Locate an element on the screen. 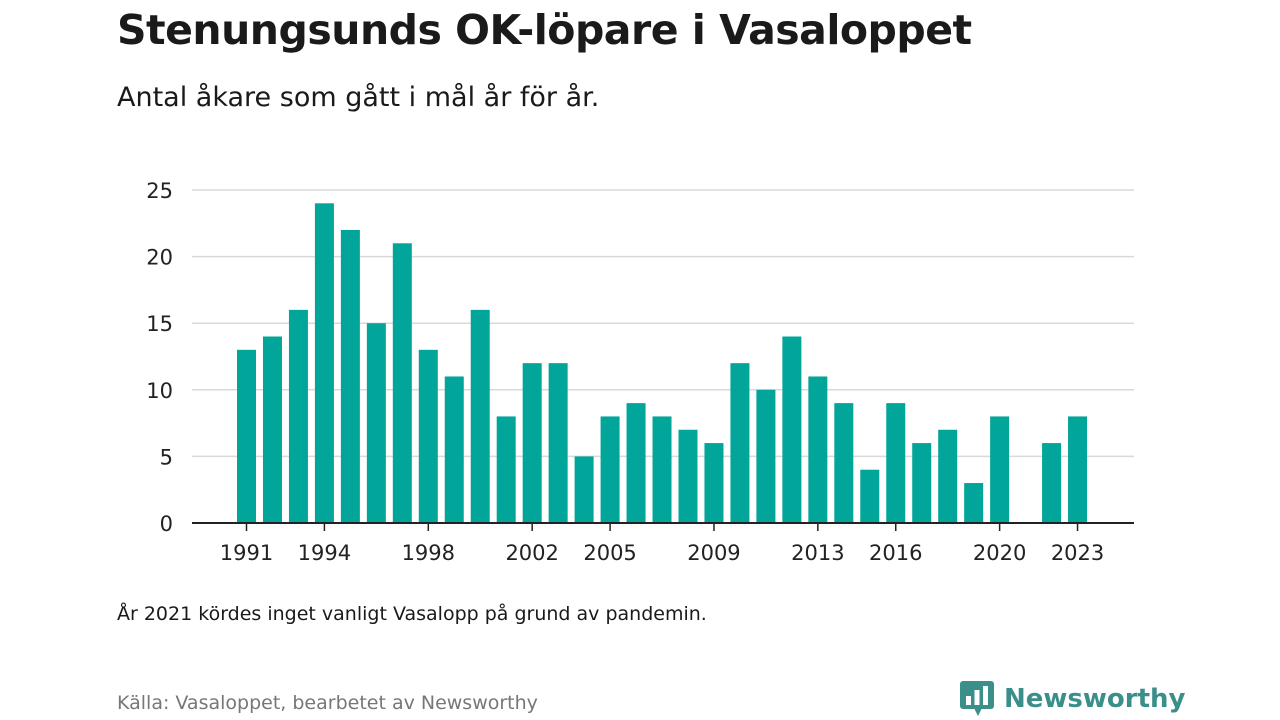 Image resolution: width=1280 pixels, height=720 pixels. bar-2001 is located at coordinates (506, 469).